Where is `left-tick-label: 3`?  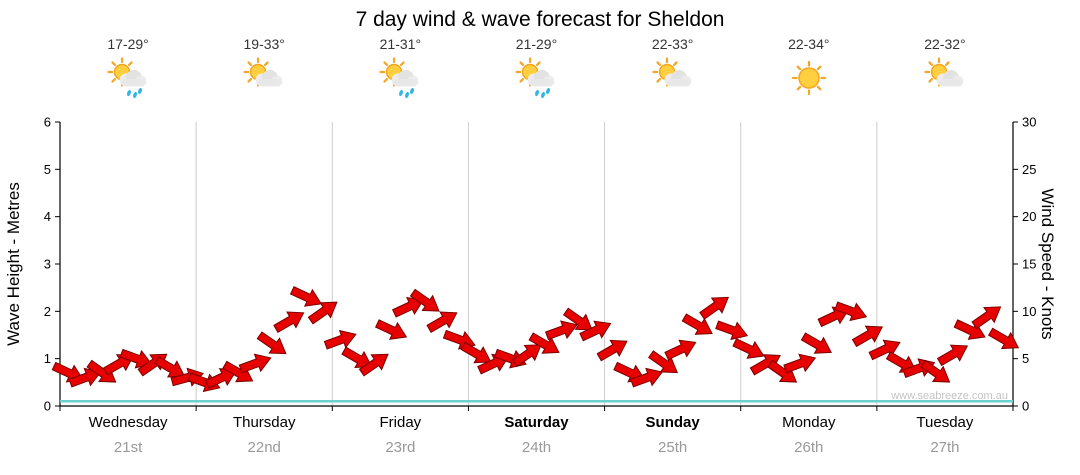
left-tick-label: 3 is located at coordinates (47, 264).